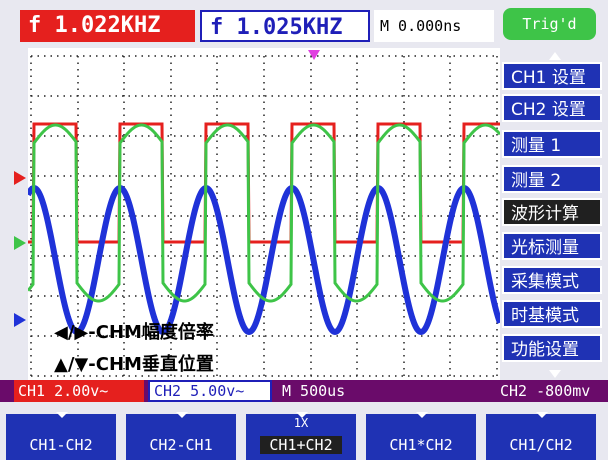 The height and width of the screenshot is (460, 608). I want to click on softkey-1: CH2-CH1, so click(181, 436).